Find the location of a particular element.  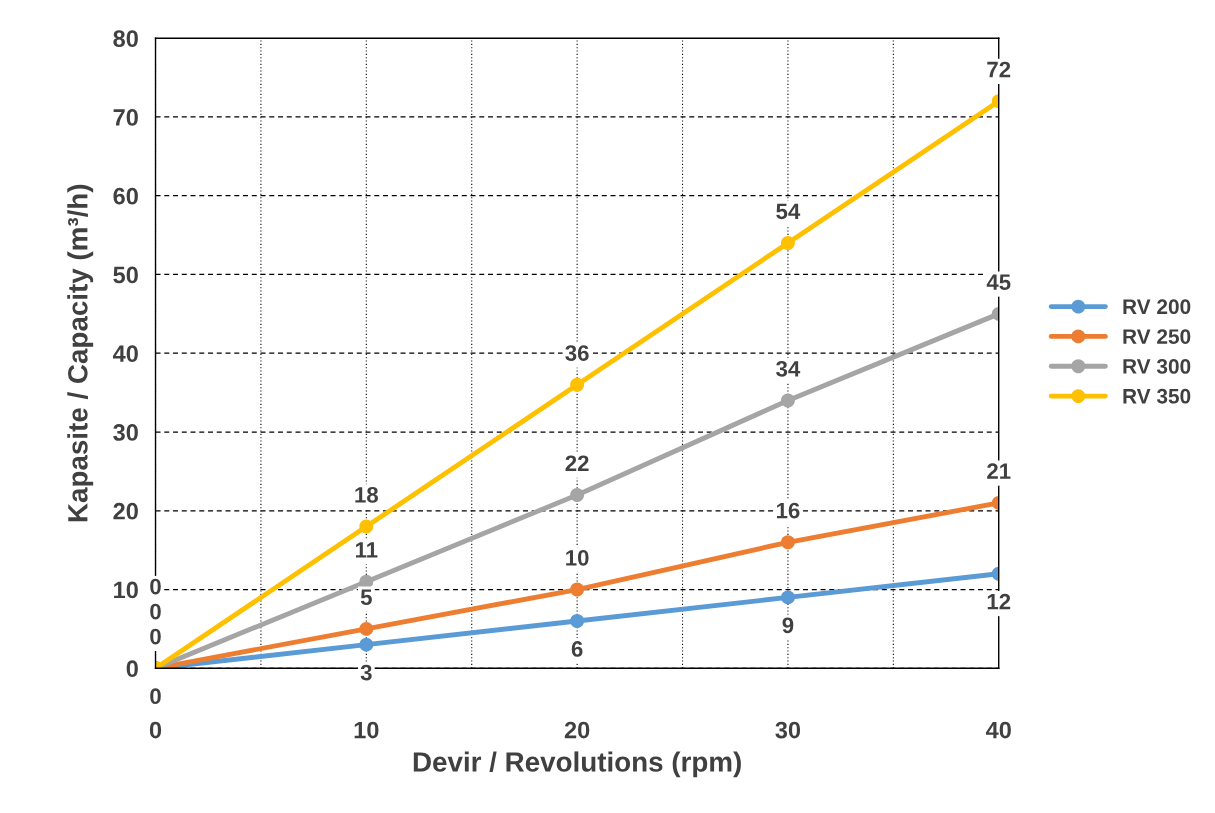

legend-label: RV 300 is located at coordinates (1157, 366).